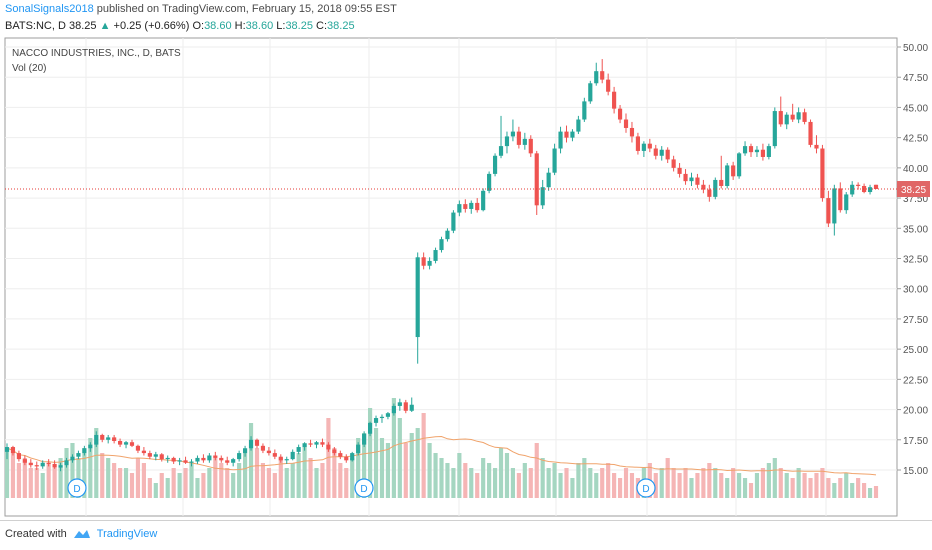 This screenshot has width=932, height=550. What do you see at coordinates (49, 9) in the screenshot?
I see `author-link: SonalSignals2018` at bounding box center [49, 9].